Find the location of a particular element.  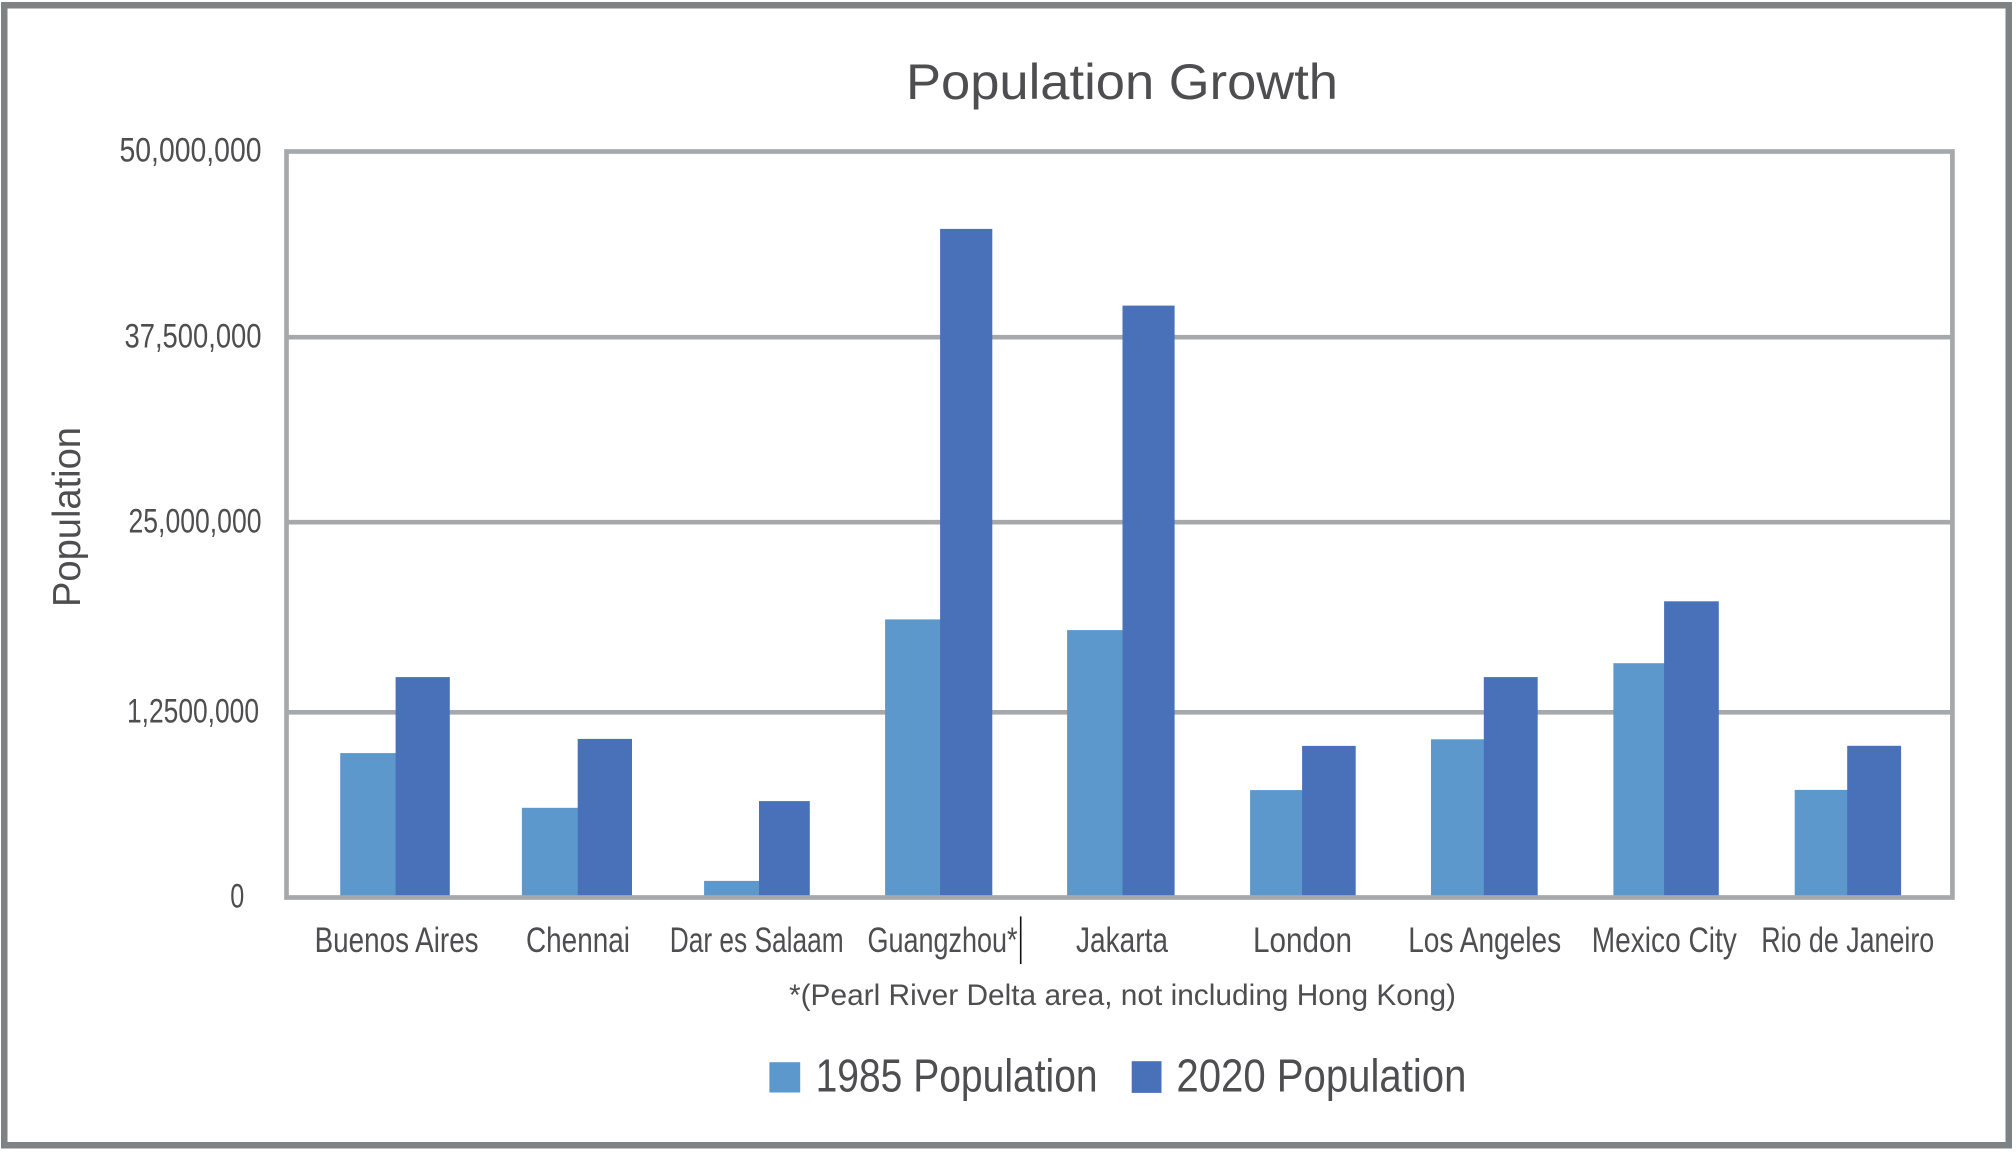

svg-text: Los Angeles is located at coordinates (1484, 940).